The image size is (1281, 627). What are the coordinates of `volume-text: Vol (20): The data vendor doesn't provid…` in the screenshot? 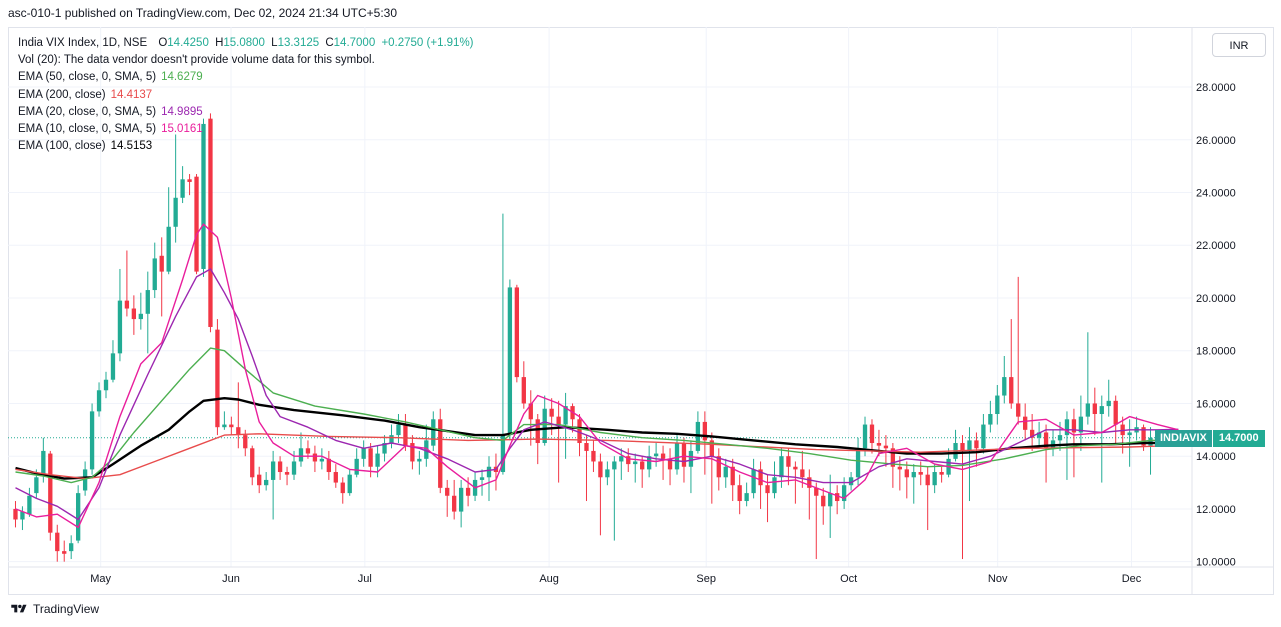 It's located at (196, 60).